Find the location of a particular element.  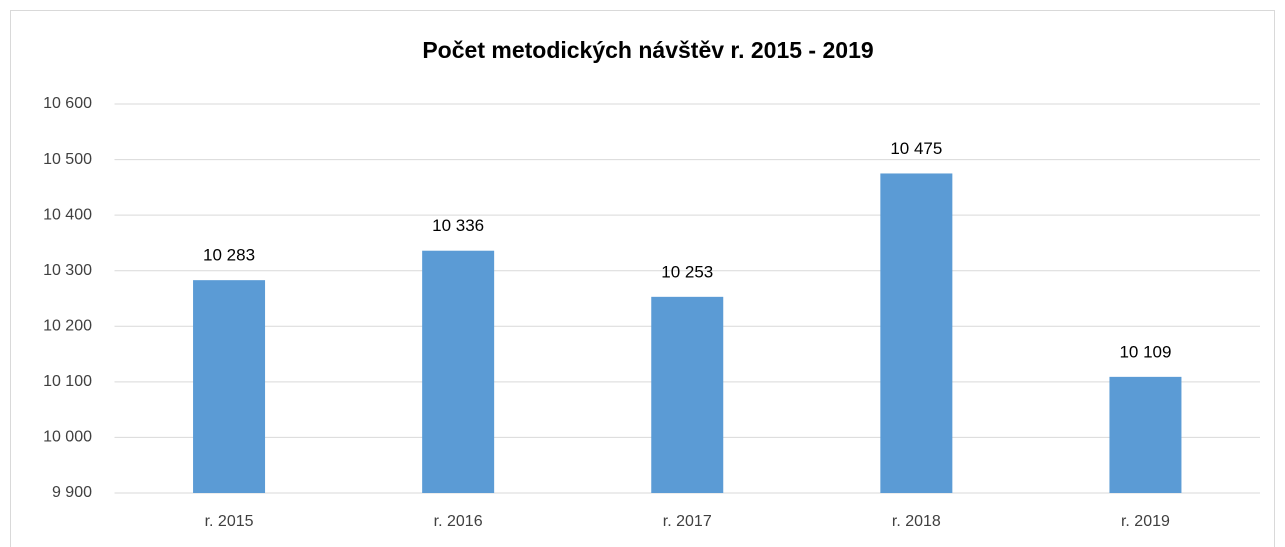

data-label: 10 283 is located at coordinates (229, 255).